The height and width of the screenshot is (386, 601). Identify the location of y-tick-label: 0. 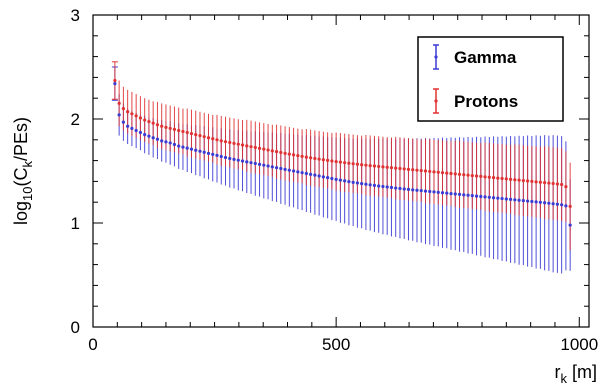
(75, 327).